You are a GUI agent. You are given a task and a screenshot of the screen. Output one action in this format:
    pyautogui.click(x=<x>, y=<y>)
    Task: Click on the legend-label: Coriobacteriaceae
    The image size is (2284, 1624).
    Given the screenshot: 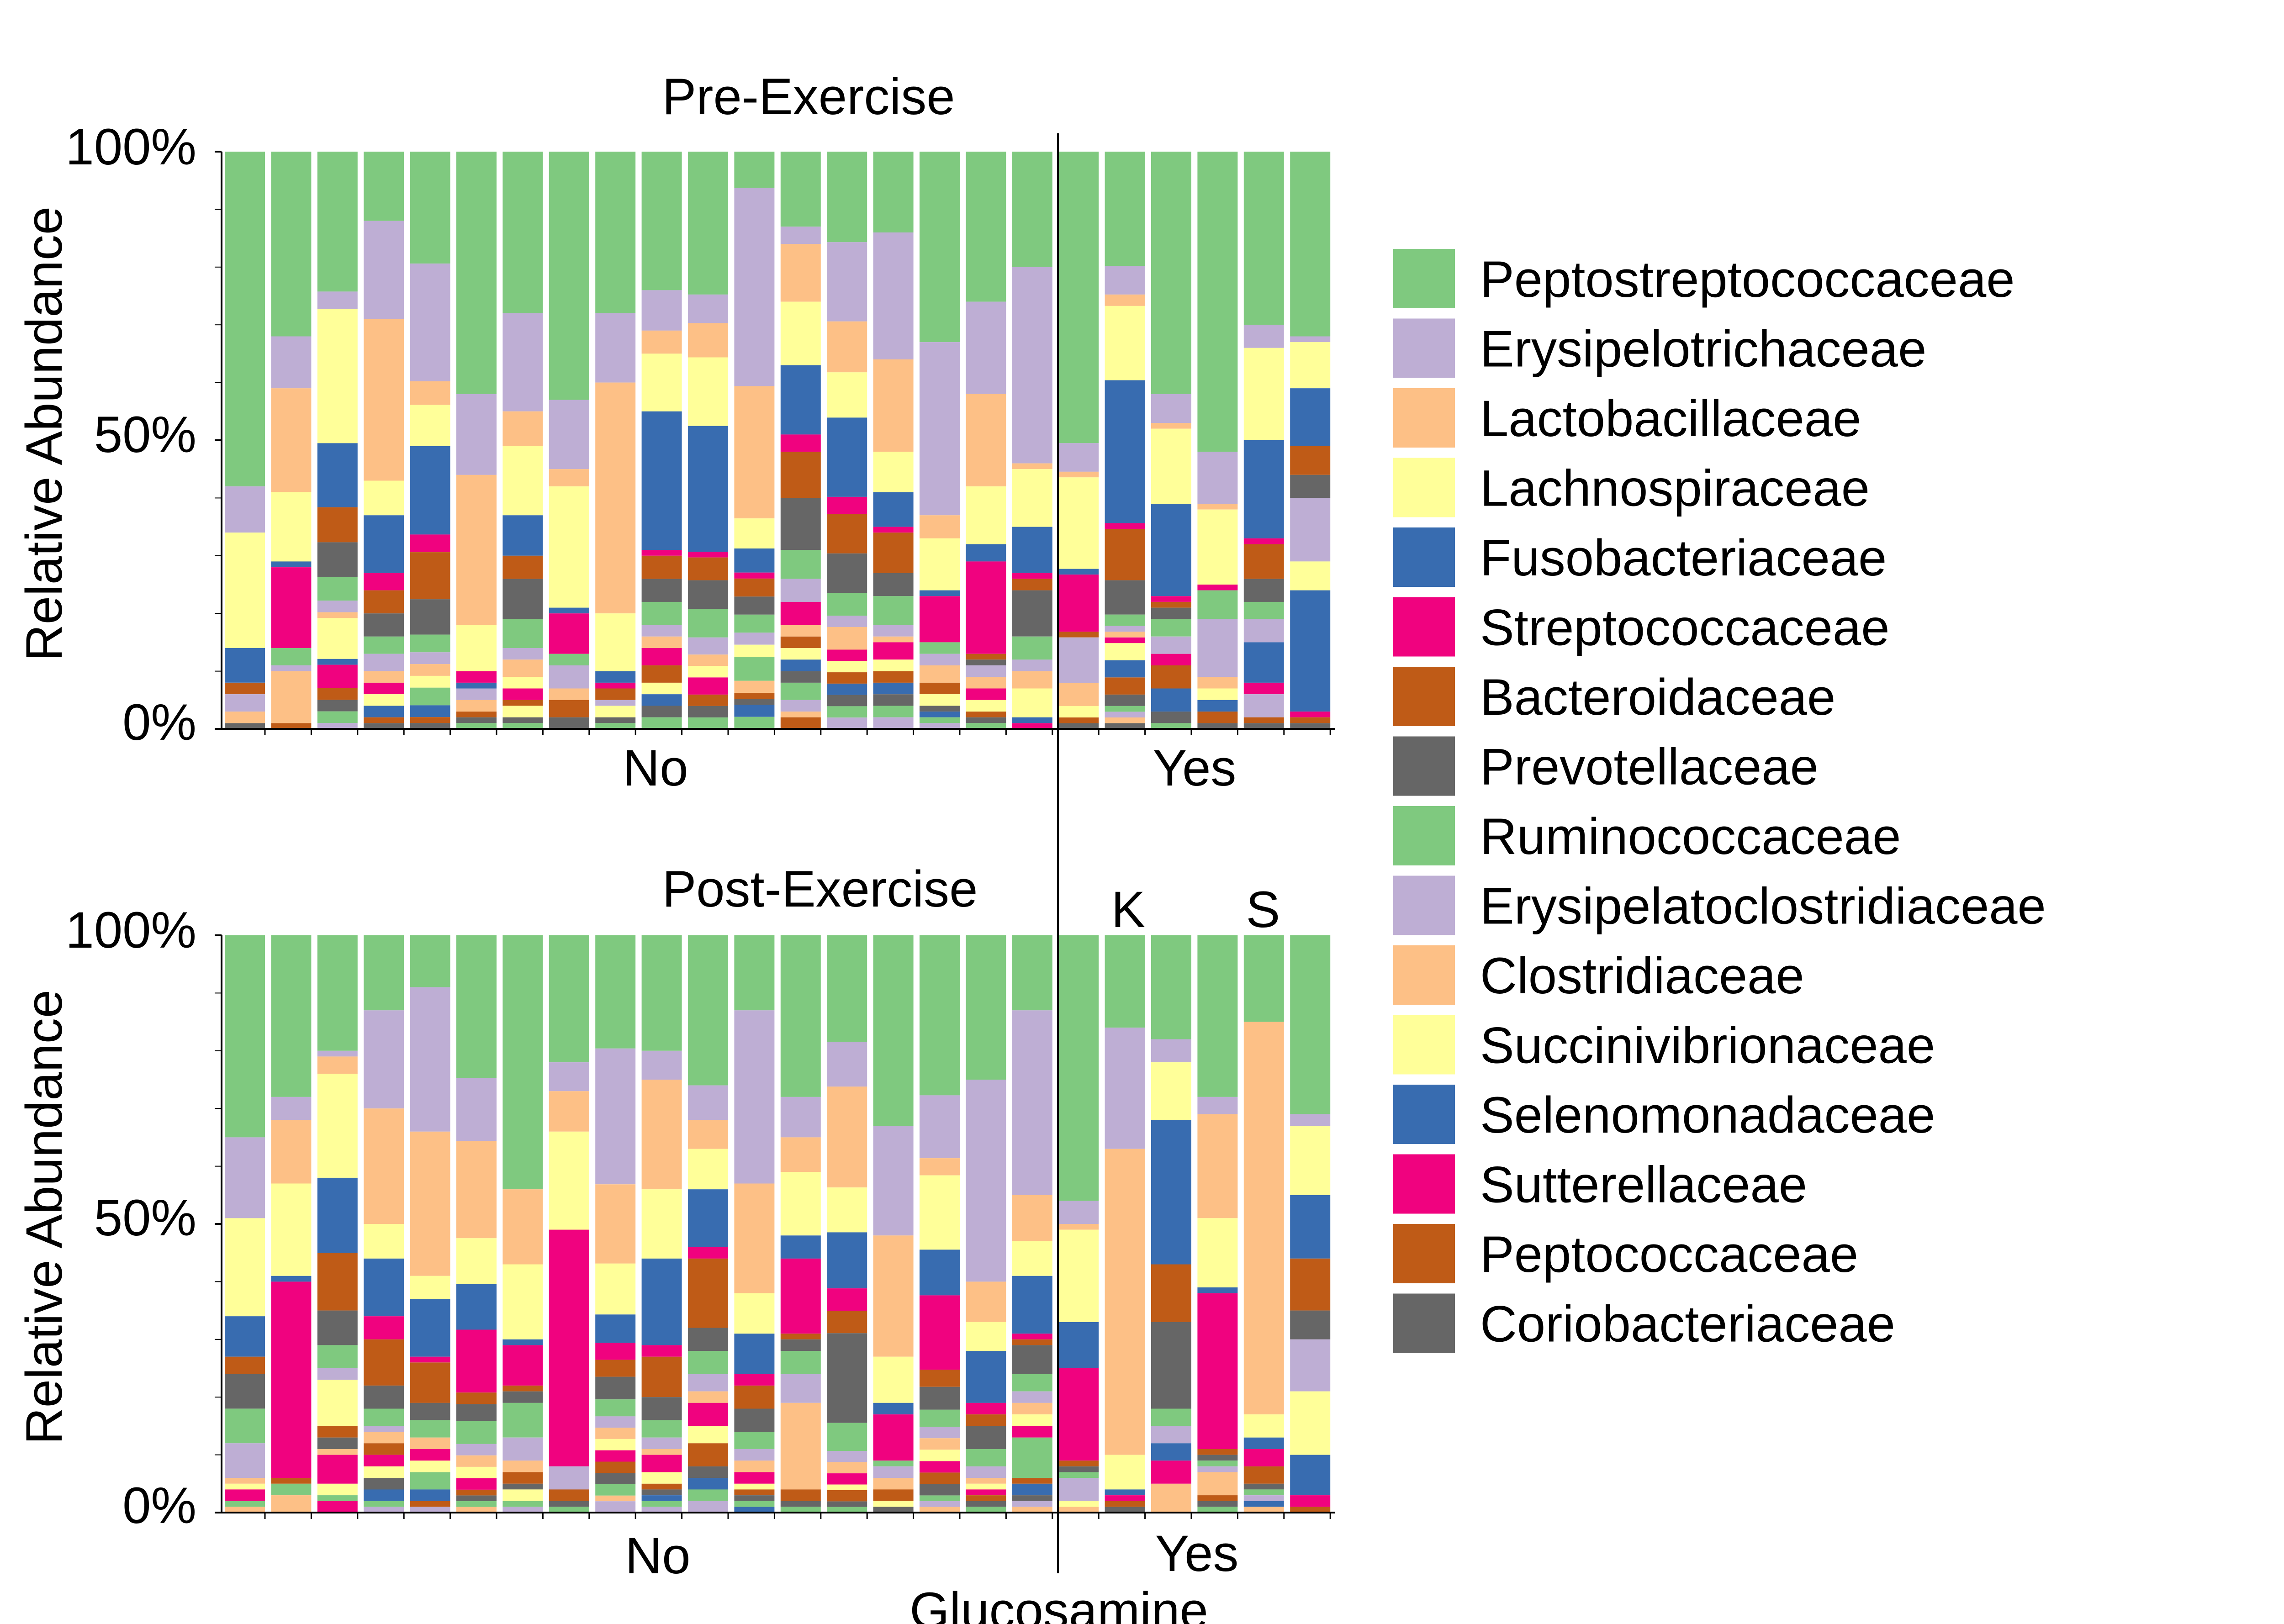 What is the action you would take?
    pyautogui.click(x=1687, y=1324)
    